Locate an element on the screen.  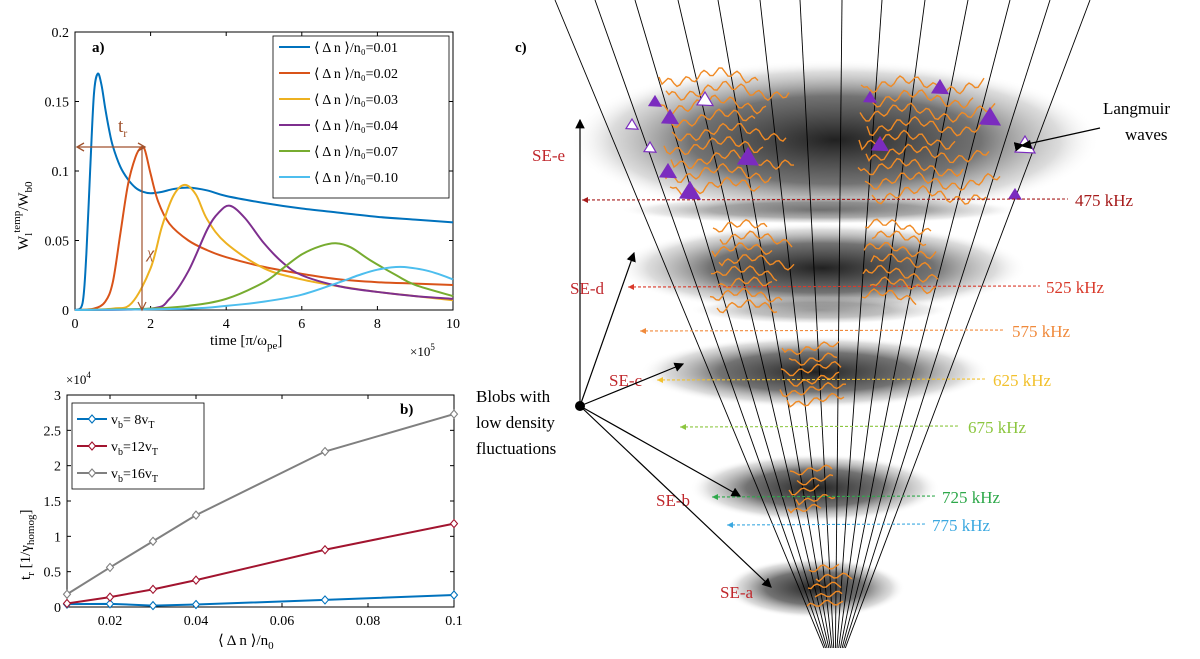
blob-c is located at coordinates (815, 372).